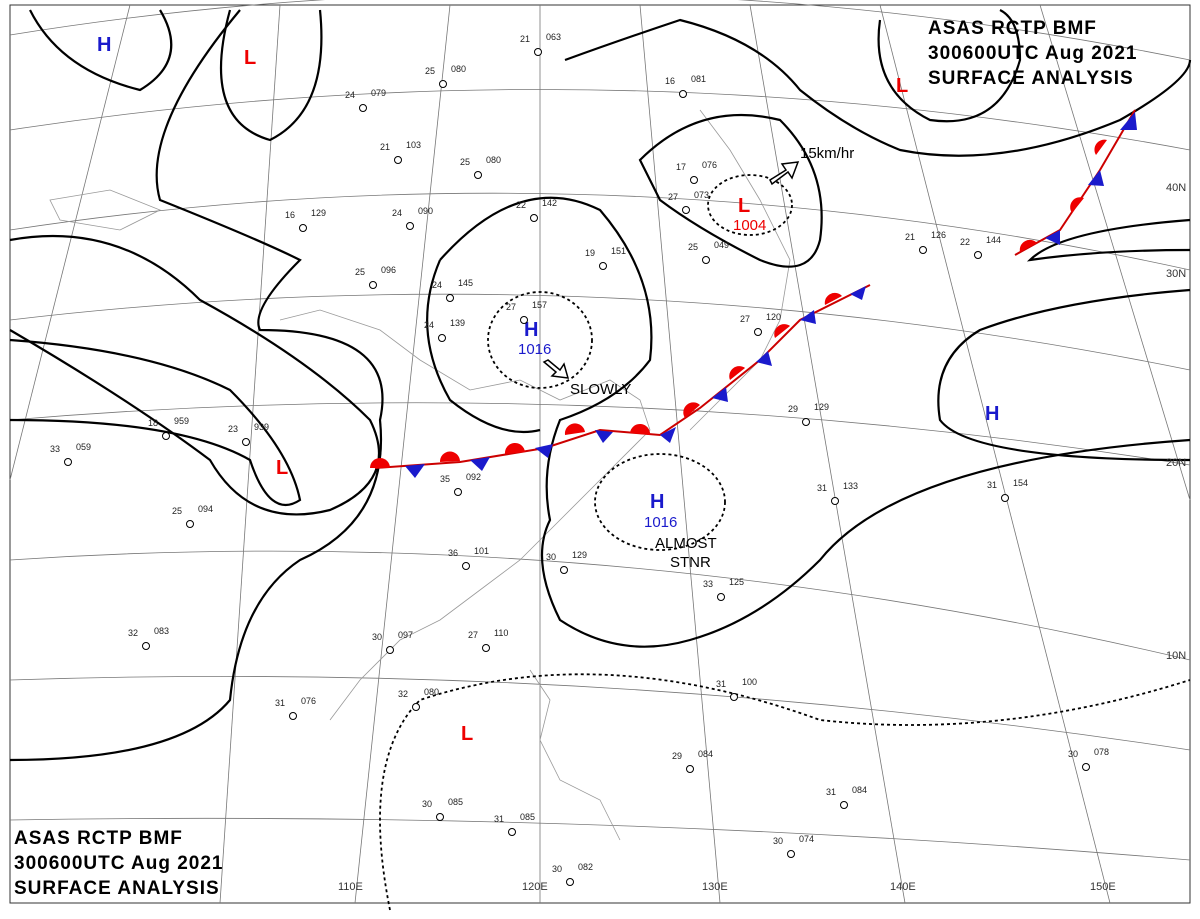 The width and height of the screenshot is (1200, 919). I want to click on station-pressure: 076, so click(709, 165).